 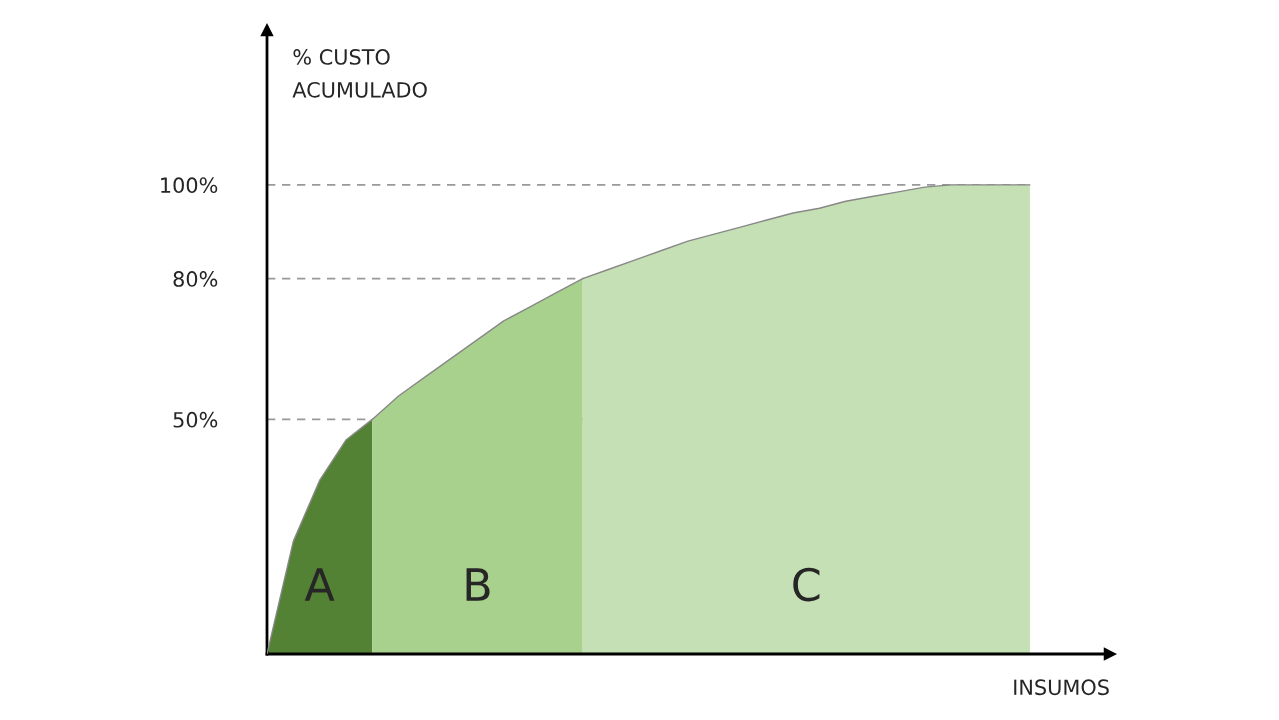 I want to click on y-axis-title: % CUSTO ACUMULADO, so click(x=359, y=73).